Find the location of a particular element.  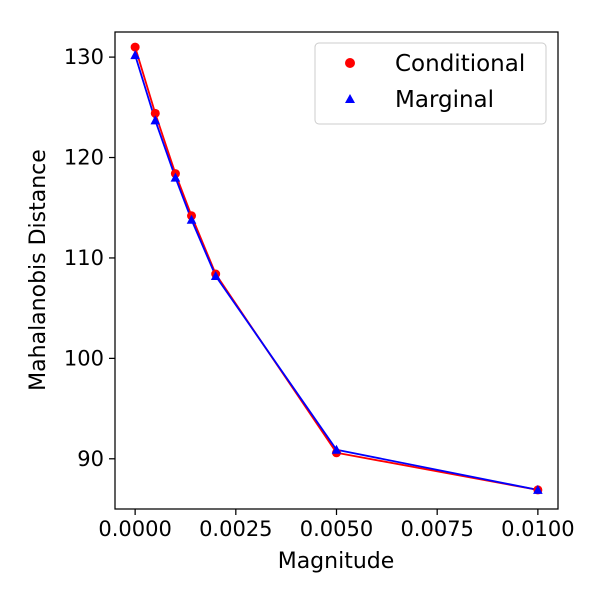

y-tick-label: 110 is located at coordinates (84, 258).